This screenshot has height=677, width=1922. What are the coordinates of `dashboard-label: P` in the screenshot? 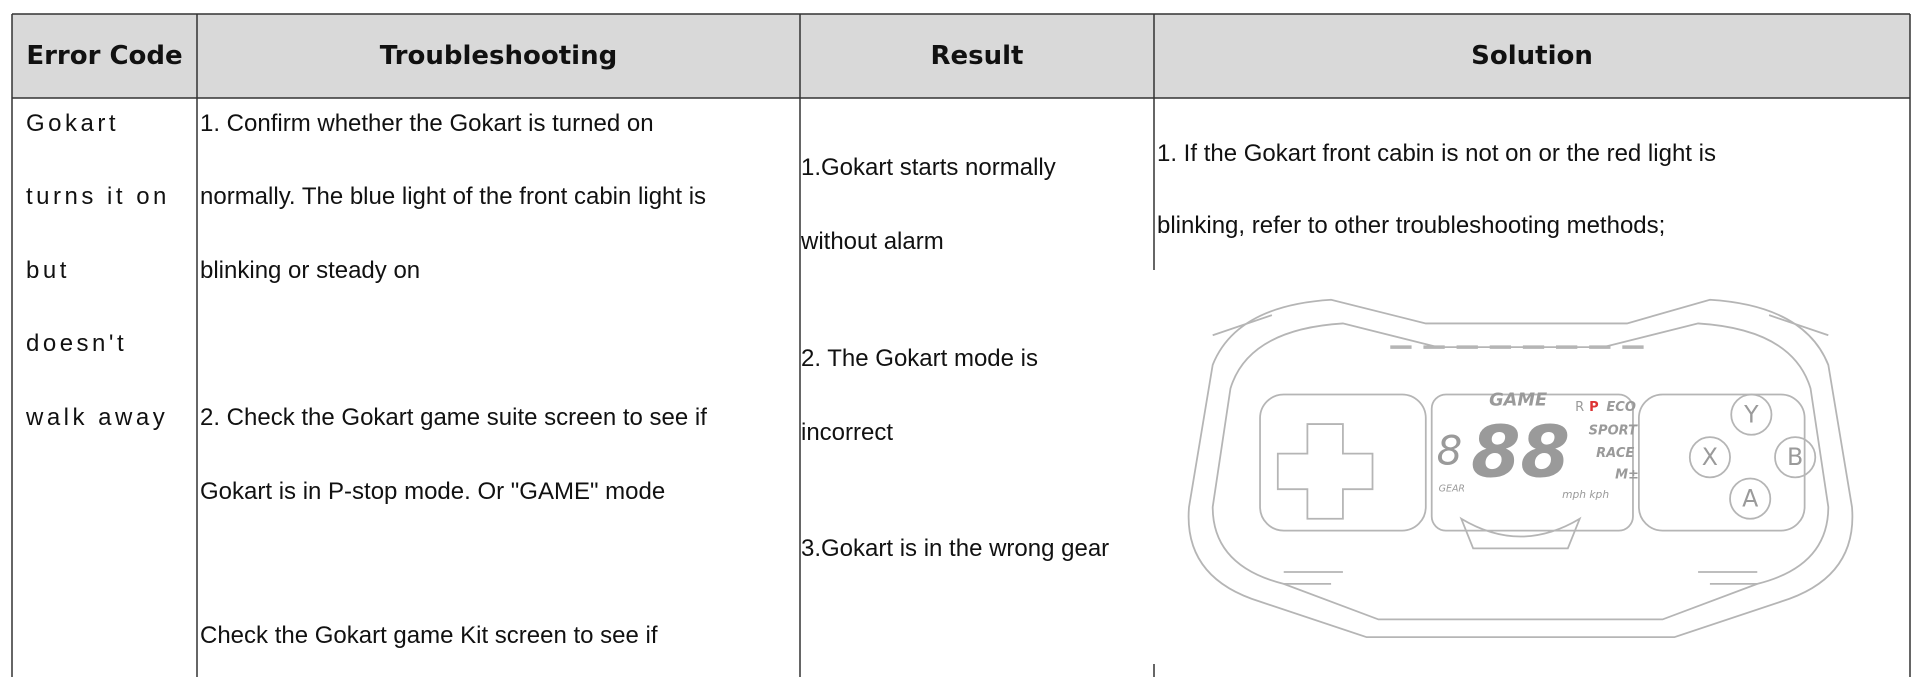 It's located at (1594, 407).